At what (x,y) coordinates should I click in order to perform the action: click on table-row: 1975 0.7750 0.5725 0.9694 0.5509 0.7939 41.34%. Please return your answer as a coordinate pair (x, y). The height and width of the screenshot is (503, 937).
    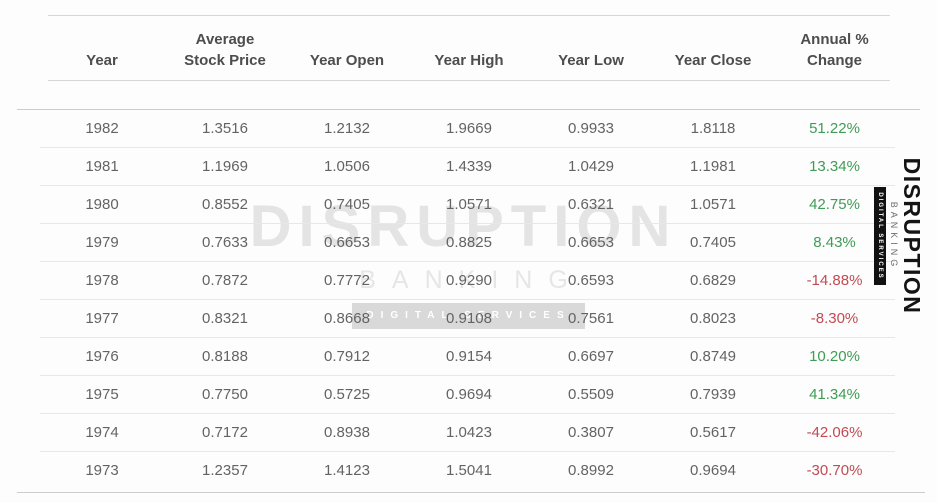
    Looking at the image, I should click on (467, 395).